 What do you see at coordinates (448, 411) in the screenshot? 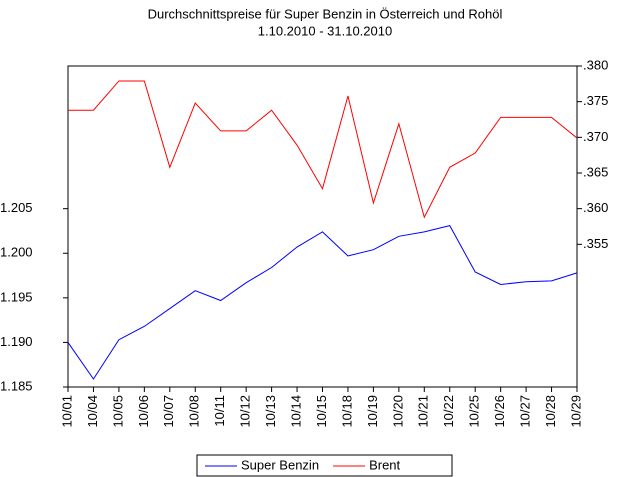
I see `x-tick-label: 10/22` at bounding box center [448, 411].